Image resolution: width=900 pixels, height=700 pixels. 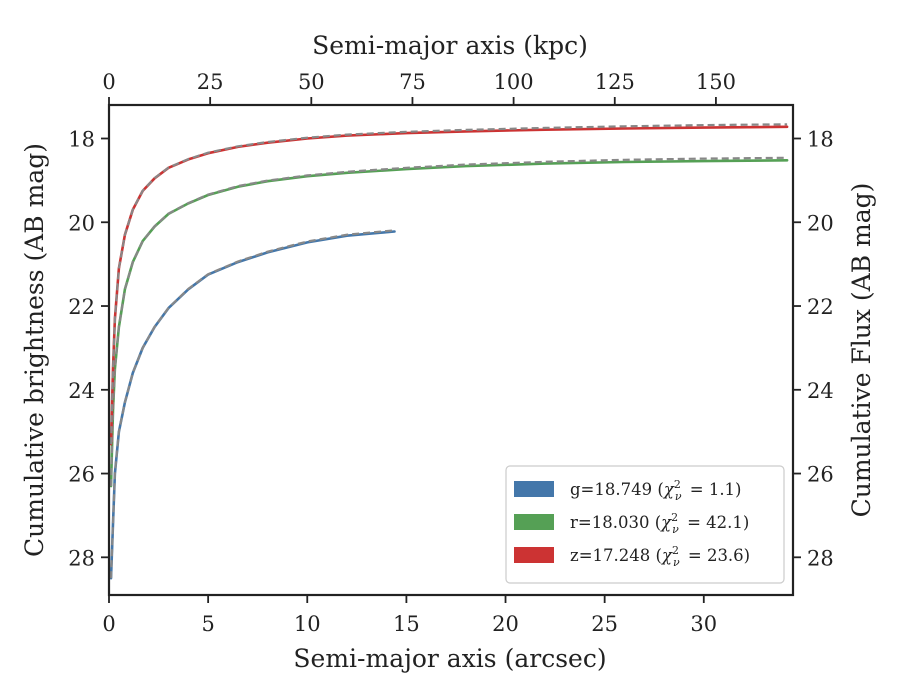 I want to click on y-axis-title: Cumulative brightness (AB mag), so click(x=34, y=350).